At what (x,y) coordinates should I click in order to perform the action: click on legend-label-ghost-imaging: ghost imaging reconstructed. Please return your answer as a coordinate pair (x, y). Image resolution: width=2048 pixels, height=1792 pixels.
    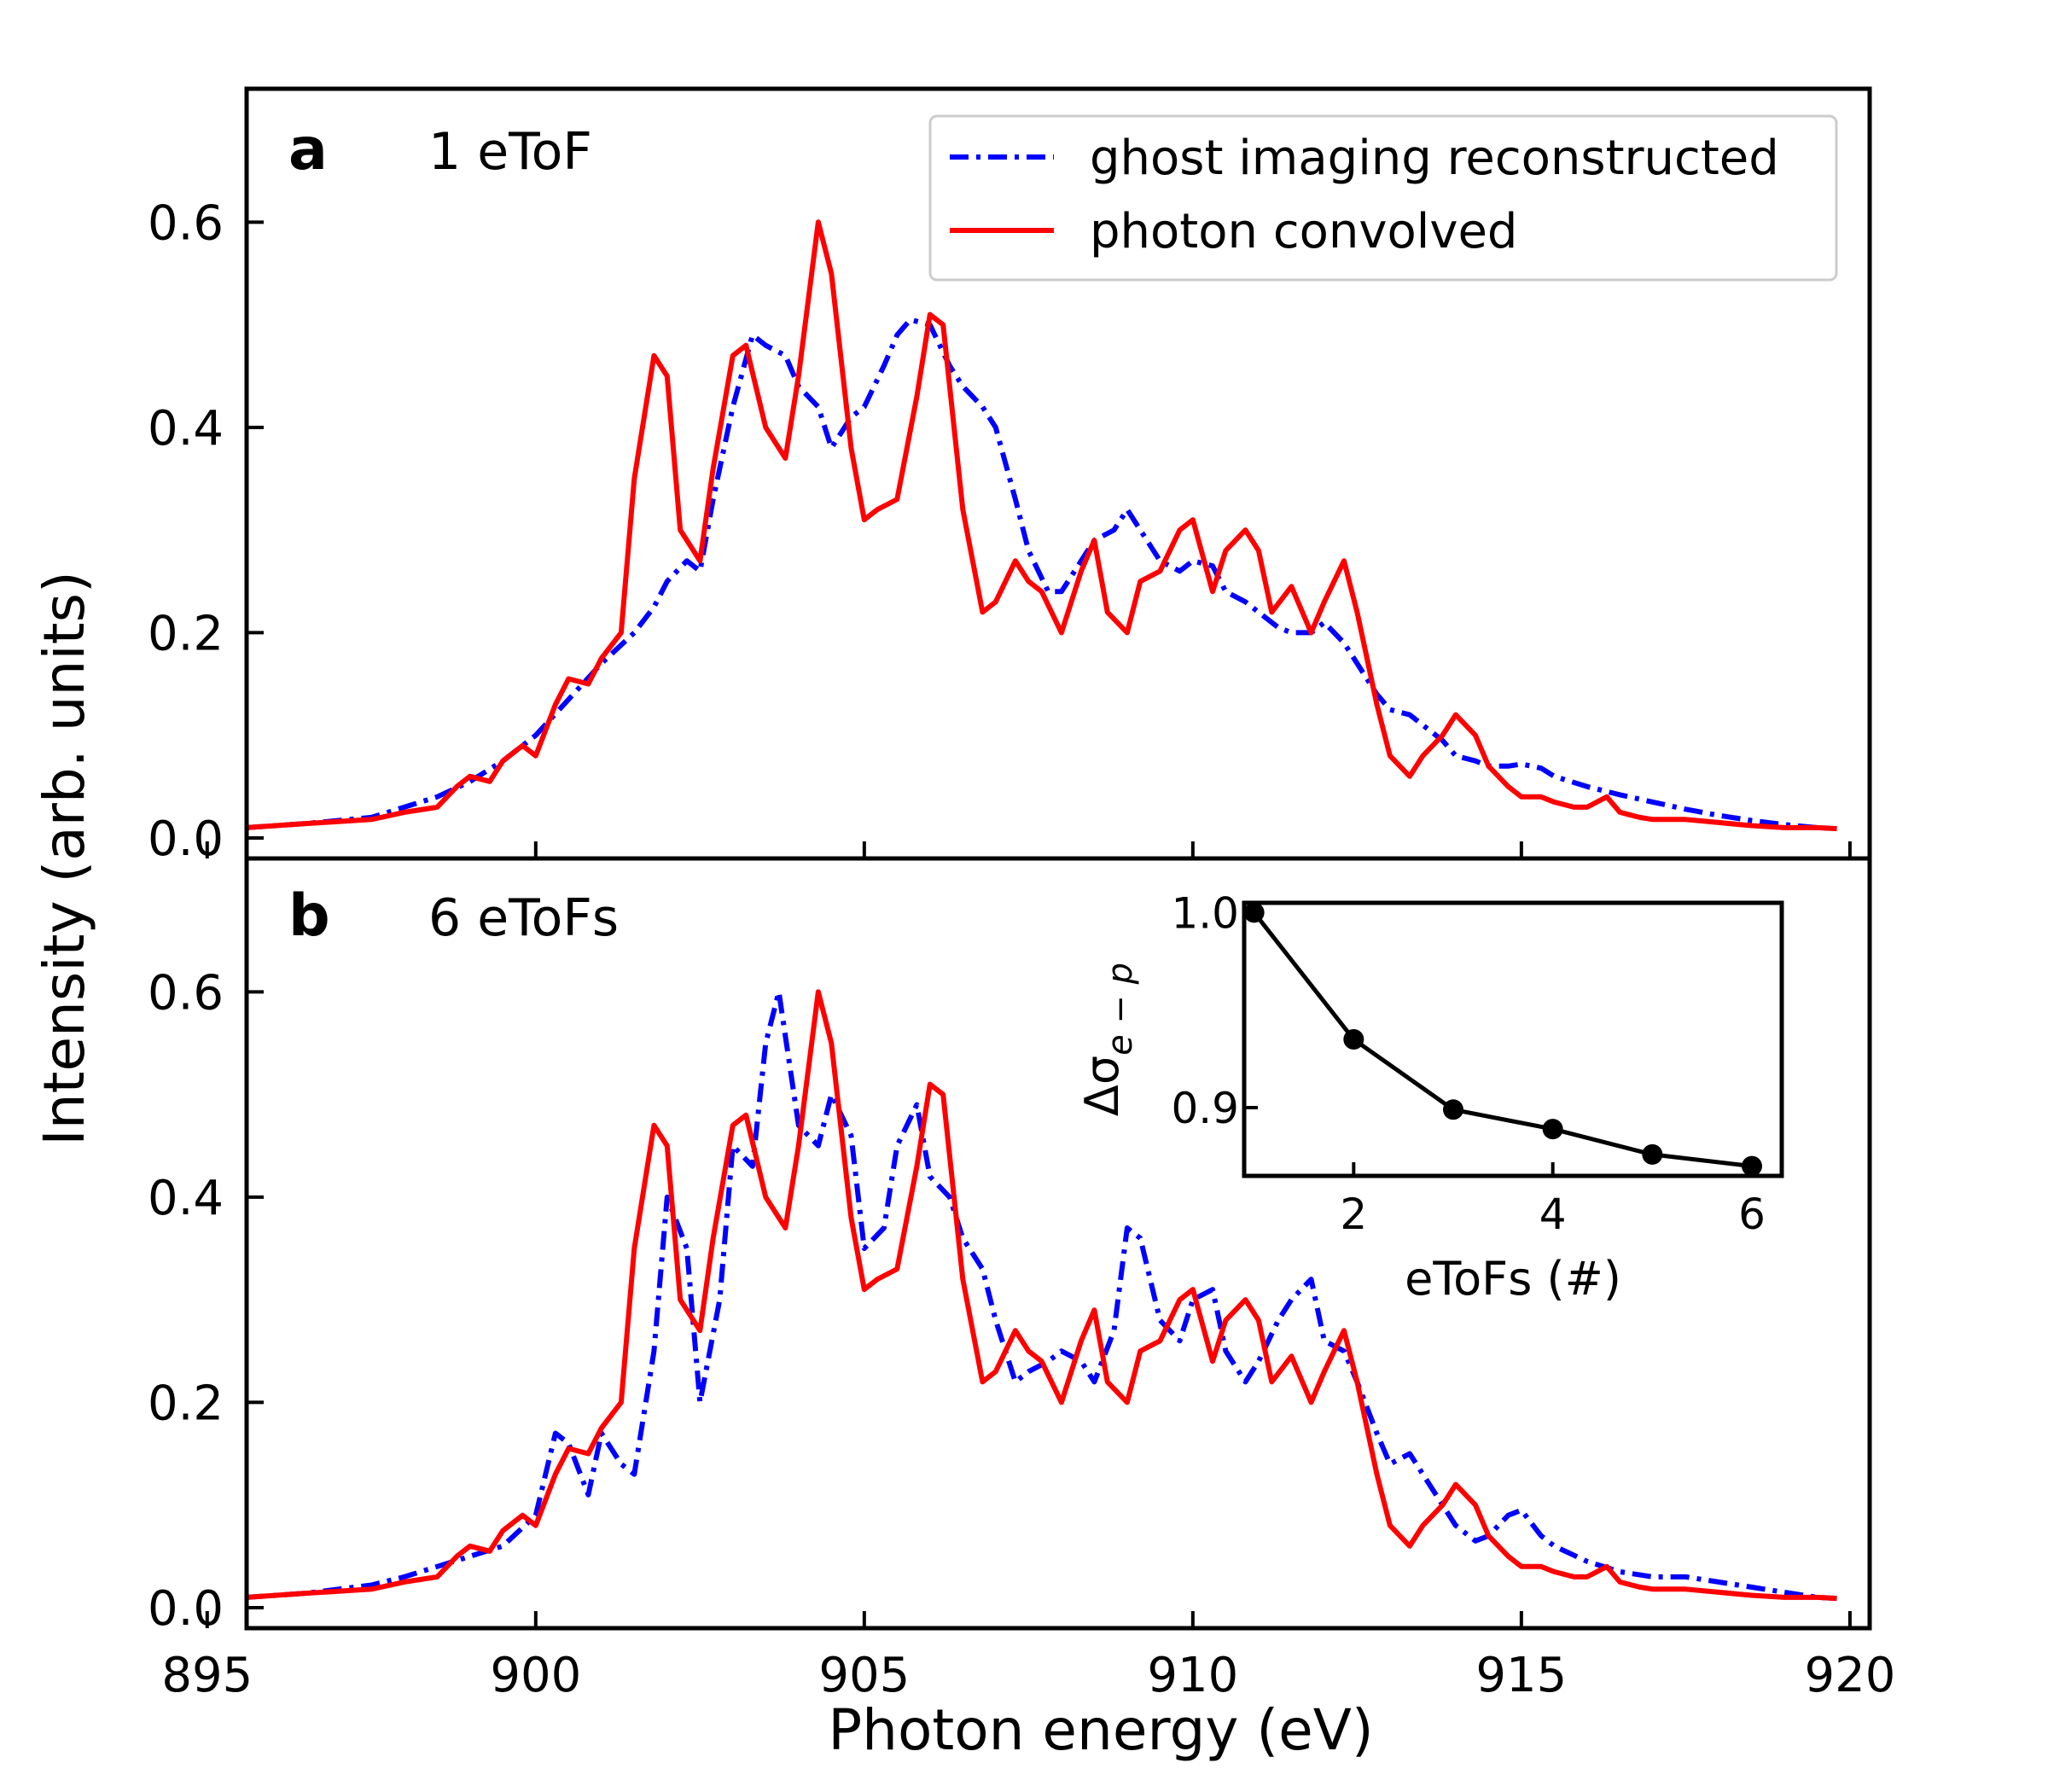
    Looking at the image, I should click on (1434, 158).